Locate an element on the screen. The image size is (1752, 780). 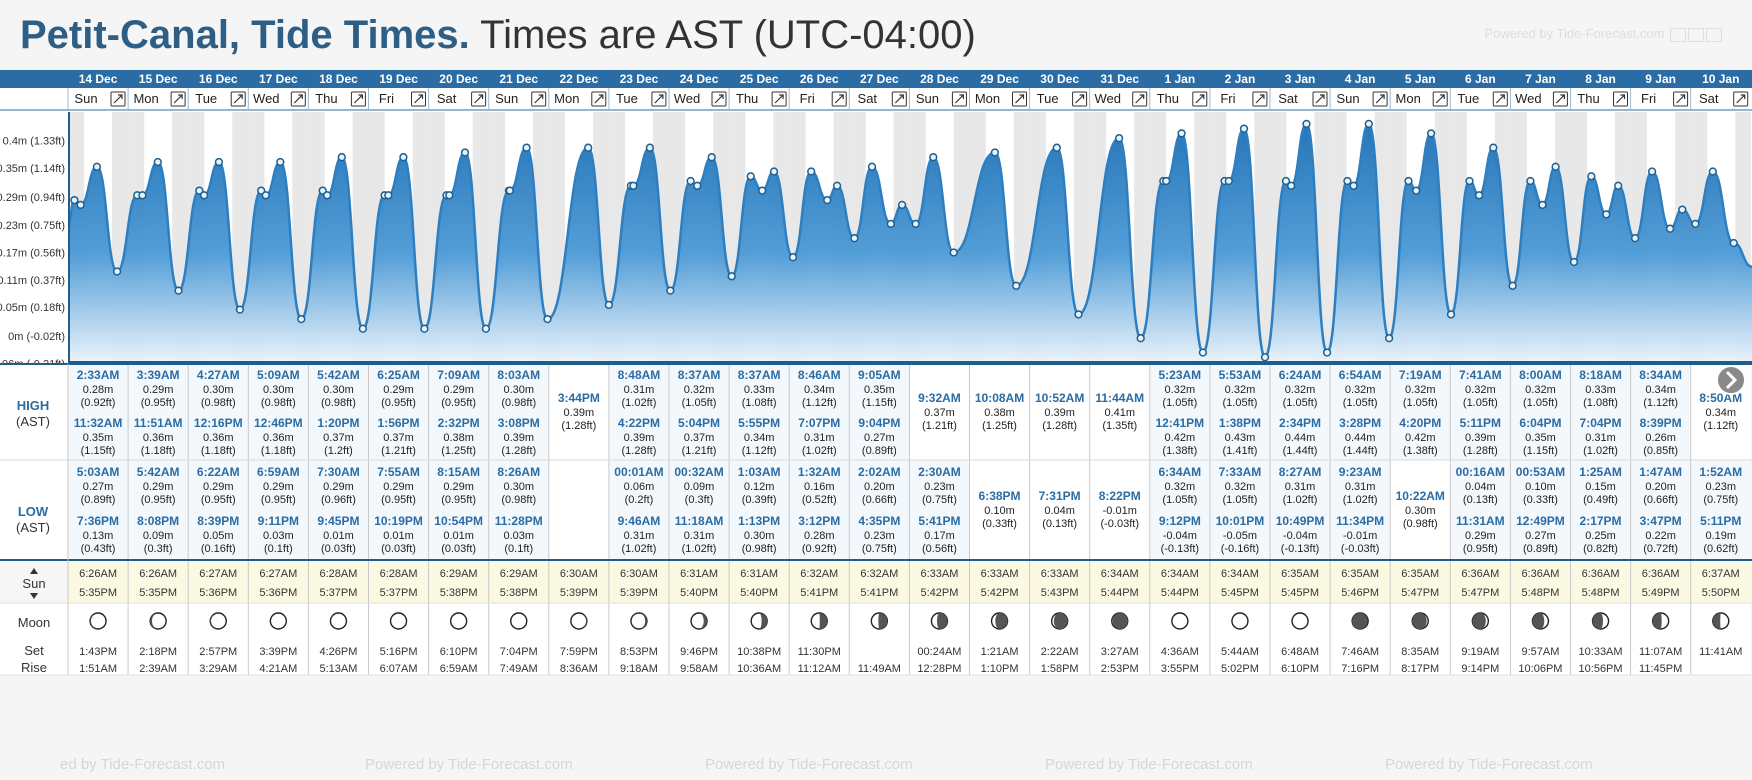
sunrise-time: 6:28AM is located at coordinates (338, 574).